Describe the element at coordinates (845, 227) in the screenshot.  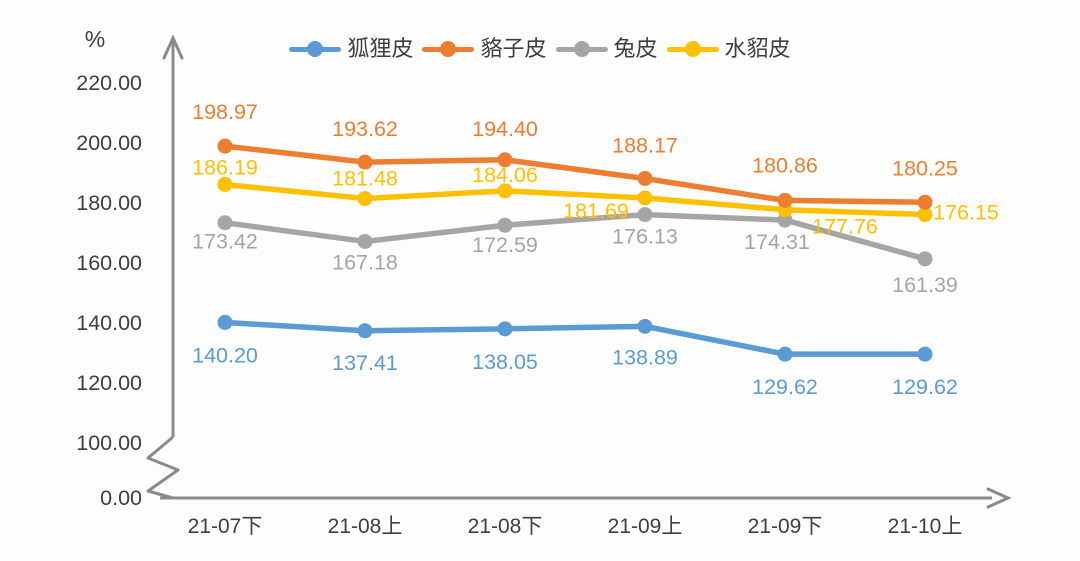
I see `series-3-value-label-4: 177.76` at that location.